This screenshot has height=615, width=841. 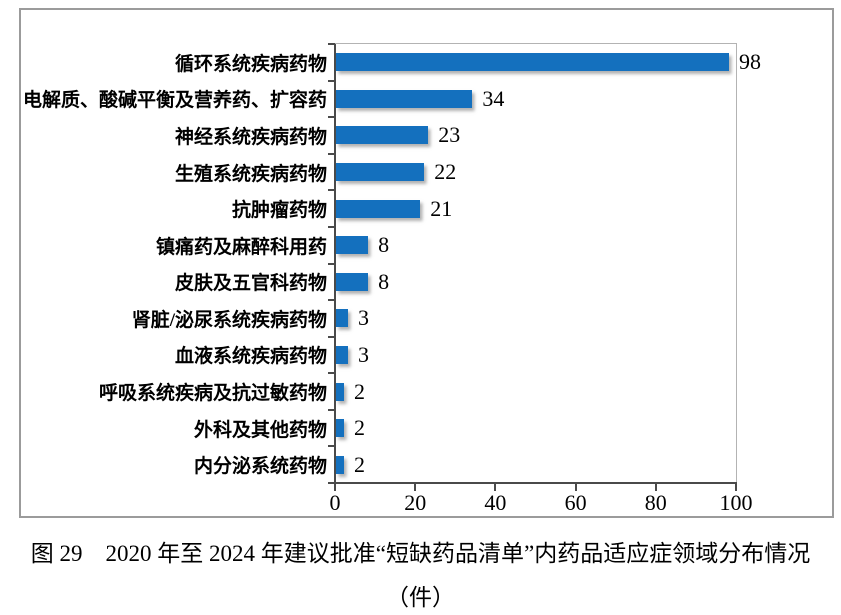 What do you see at coordinates (250, 357) in the screenshot?
I see `category-label: 血液系统疾病药物` at bounding box center [250, 357].